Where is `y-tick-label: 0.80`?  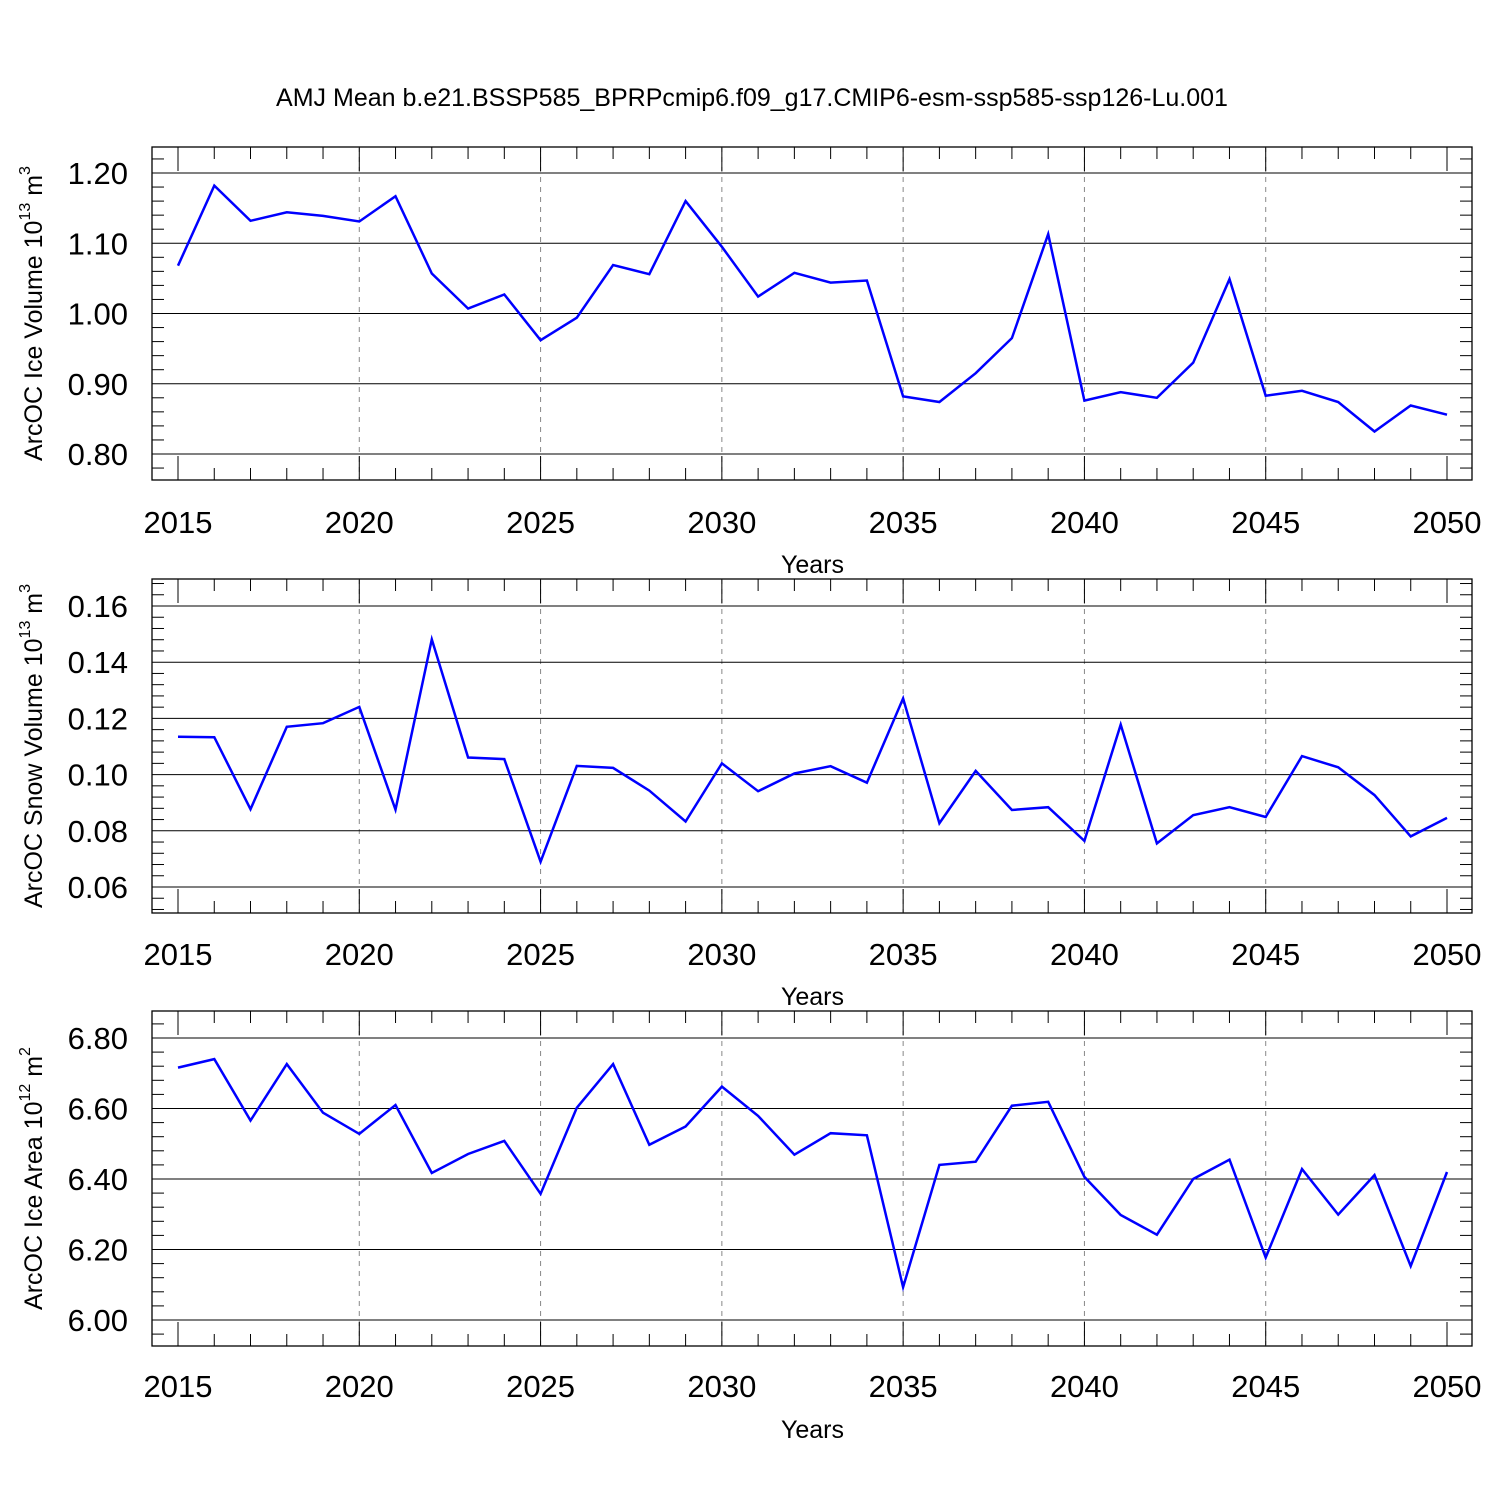
y-tick-label: 0.80 is located at coordinates (98, 454).